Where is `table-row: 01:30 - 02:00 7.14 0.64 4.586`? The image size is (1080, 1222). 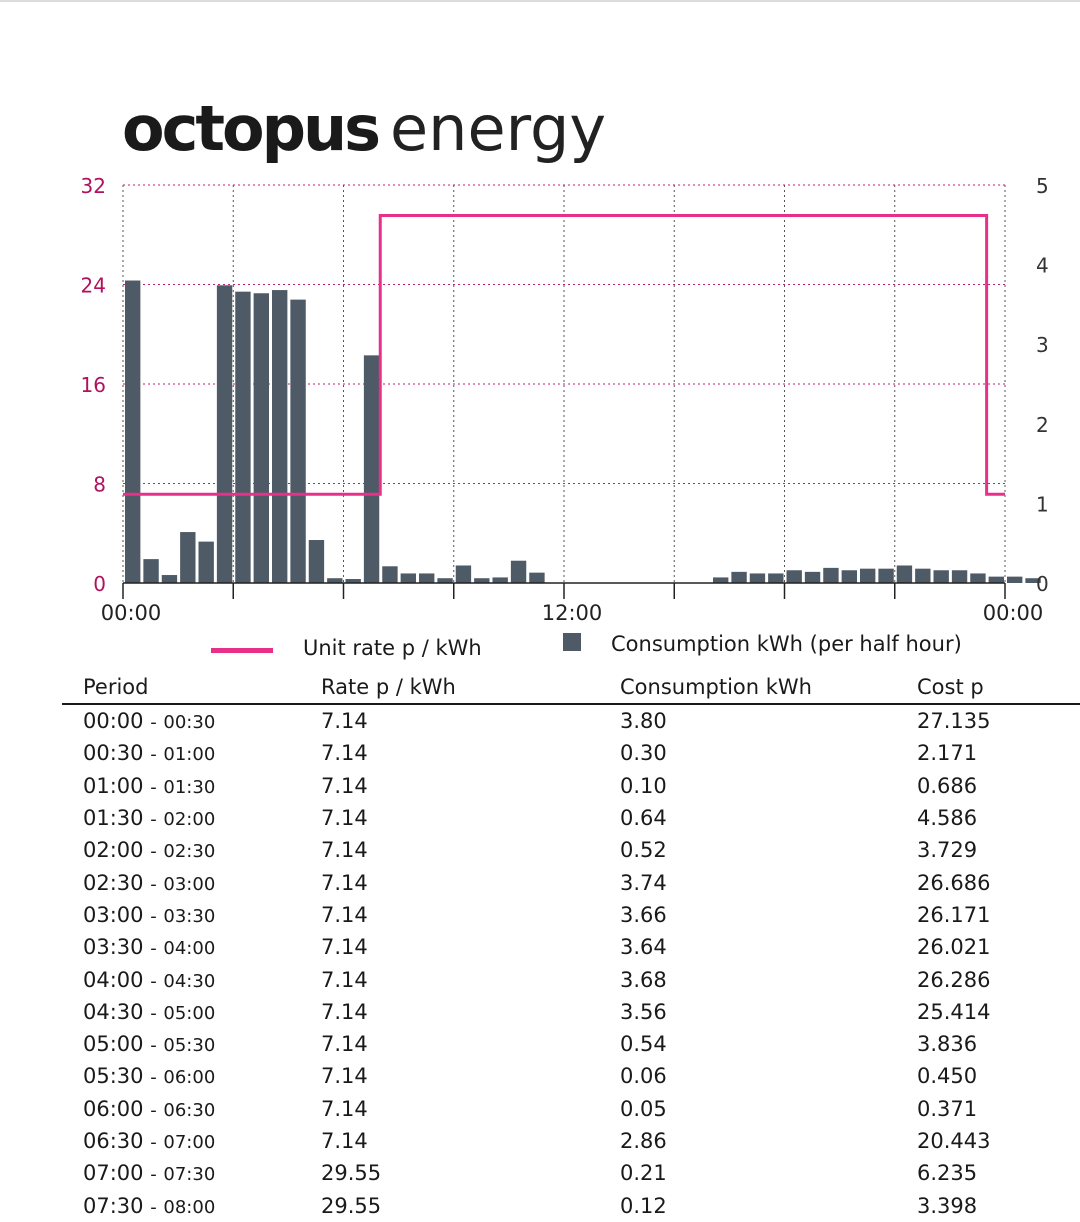 table-row: 01:30 - 02:00 7.14 0.64 4.586 is located at coordinates (571, 818).